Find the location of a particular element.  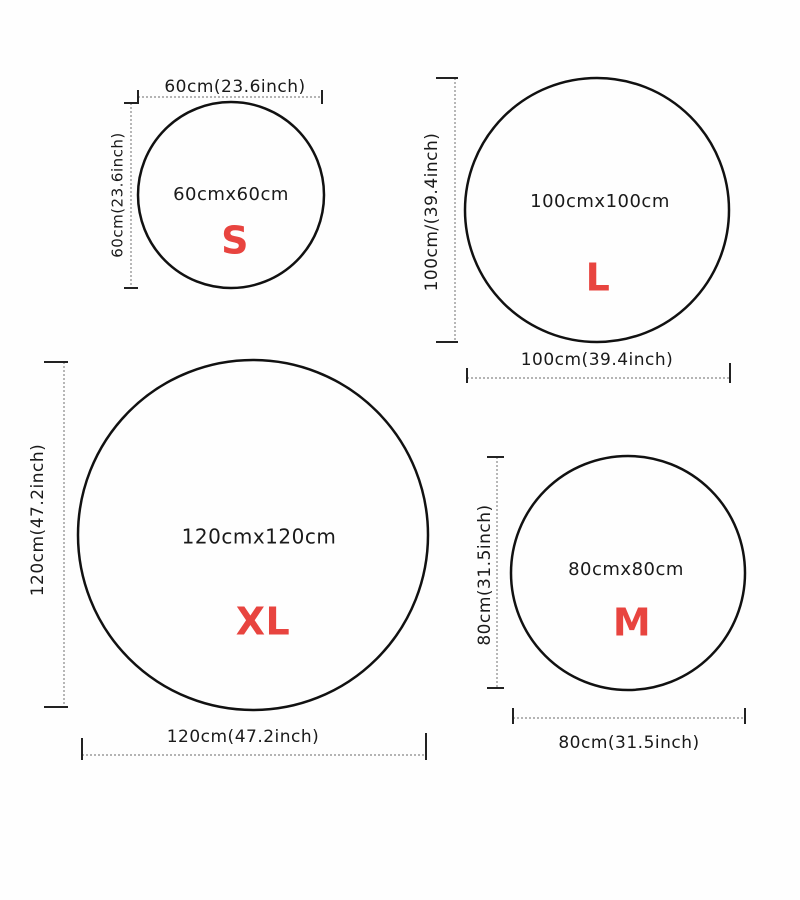

size-label: M is located at coordinates (632, 623).